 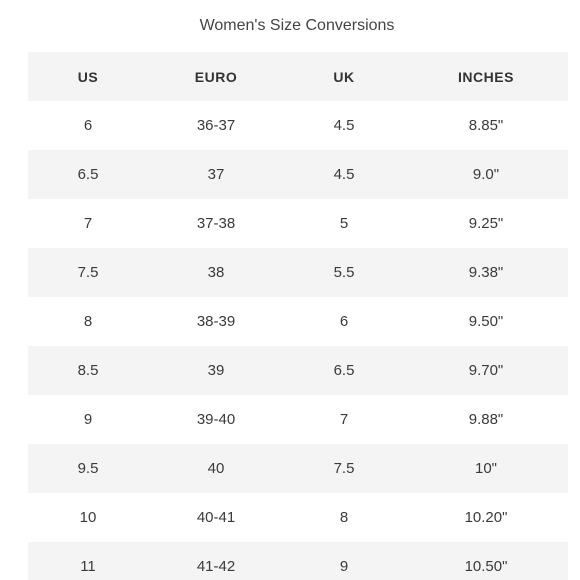 What do you see at coordinates (216, 321) in the screenshot?
I see `cell-euro: 38-39` at bounding box center [216, 321].